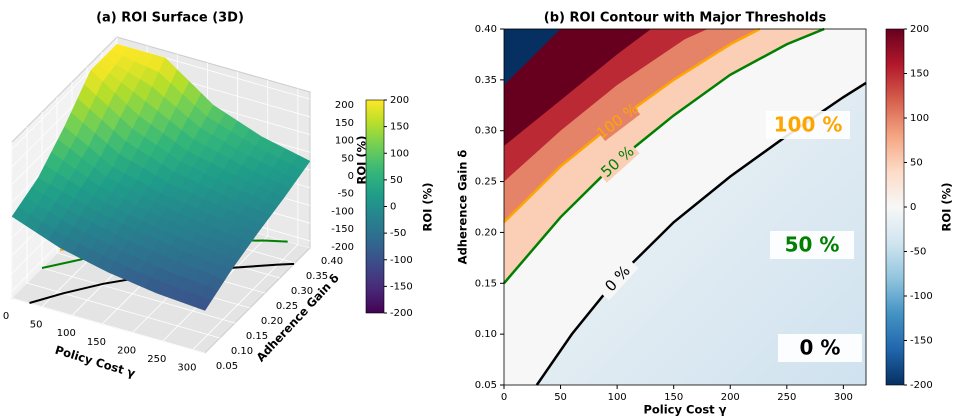 The width and height of the screenshot is (960, 420). I want to click on z-tick-label: 50, so click(347, 158).